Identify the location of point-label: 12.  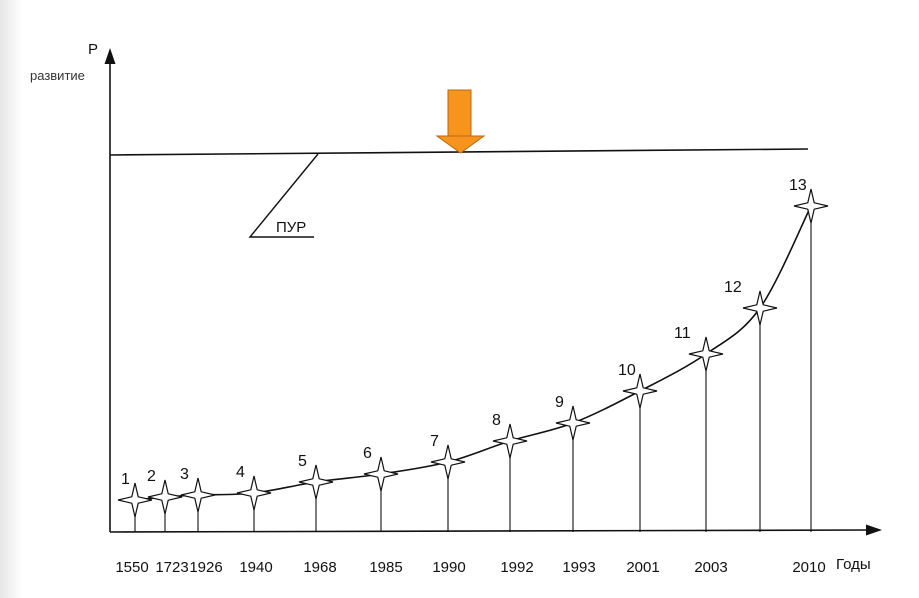
(733, 287).